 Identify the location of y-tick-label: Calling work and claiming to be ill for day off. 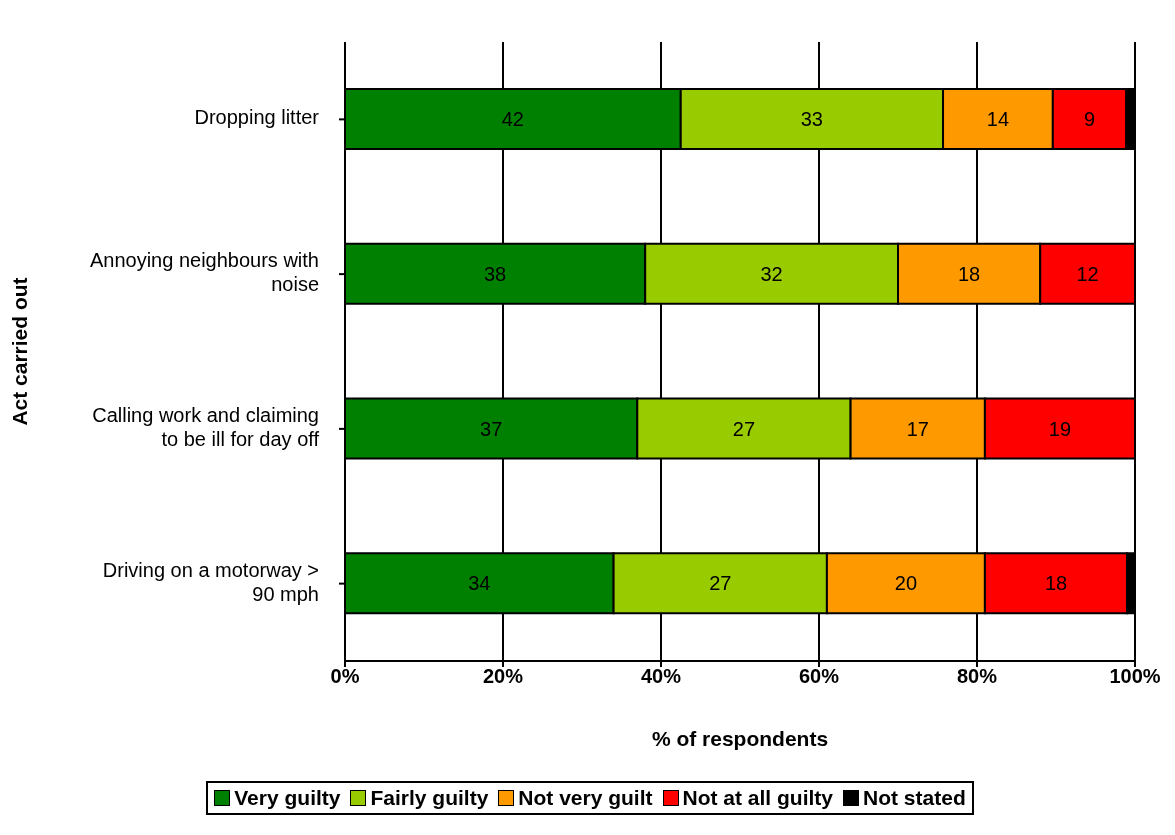
(206, 427).